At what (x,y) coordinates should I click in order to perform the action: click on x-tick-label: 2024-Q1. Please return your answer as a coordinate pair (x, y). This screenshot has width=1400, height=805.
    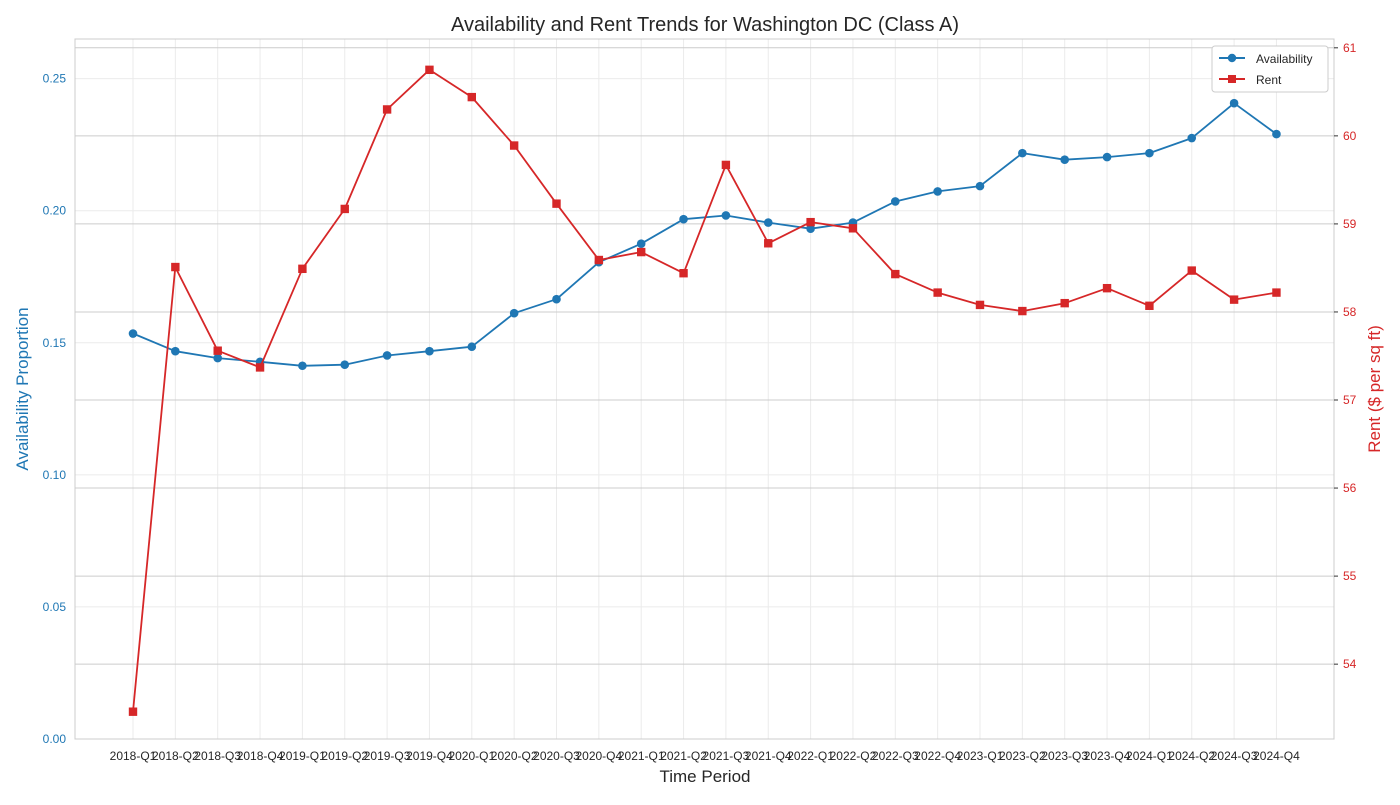
    Looking at the image, I should click on (1149, 756).